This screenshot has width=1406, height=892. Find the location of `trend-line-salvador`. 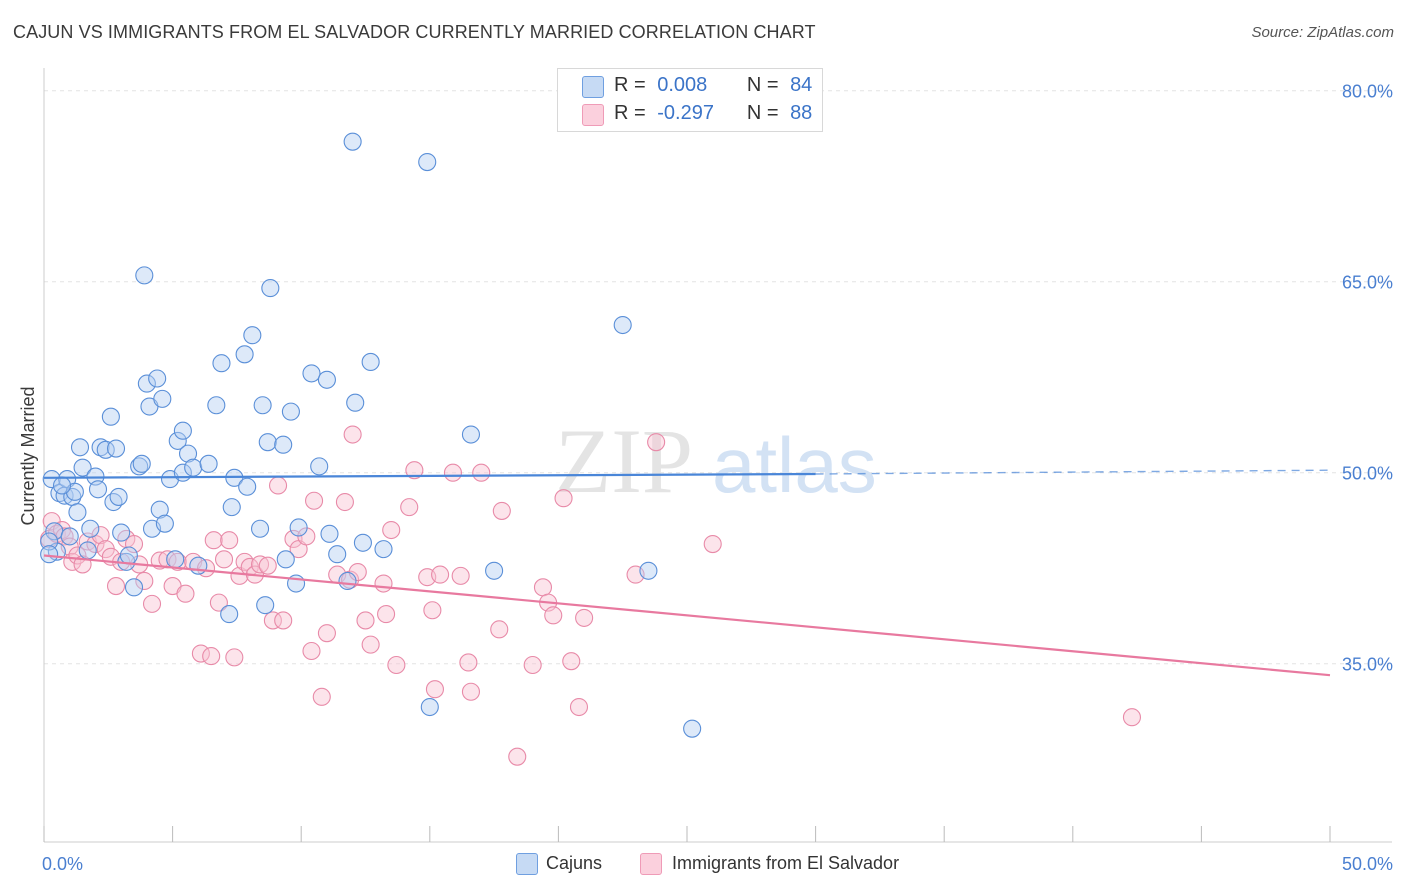

trend-line-salvador is located at coordinates (687, 615).